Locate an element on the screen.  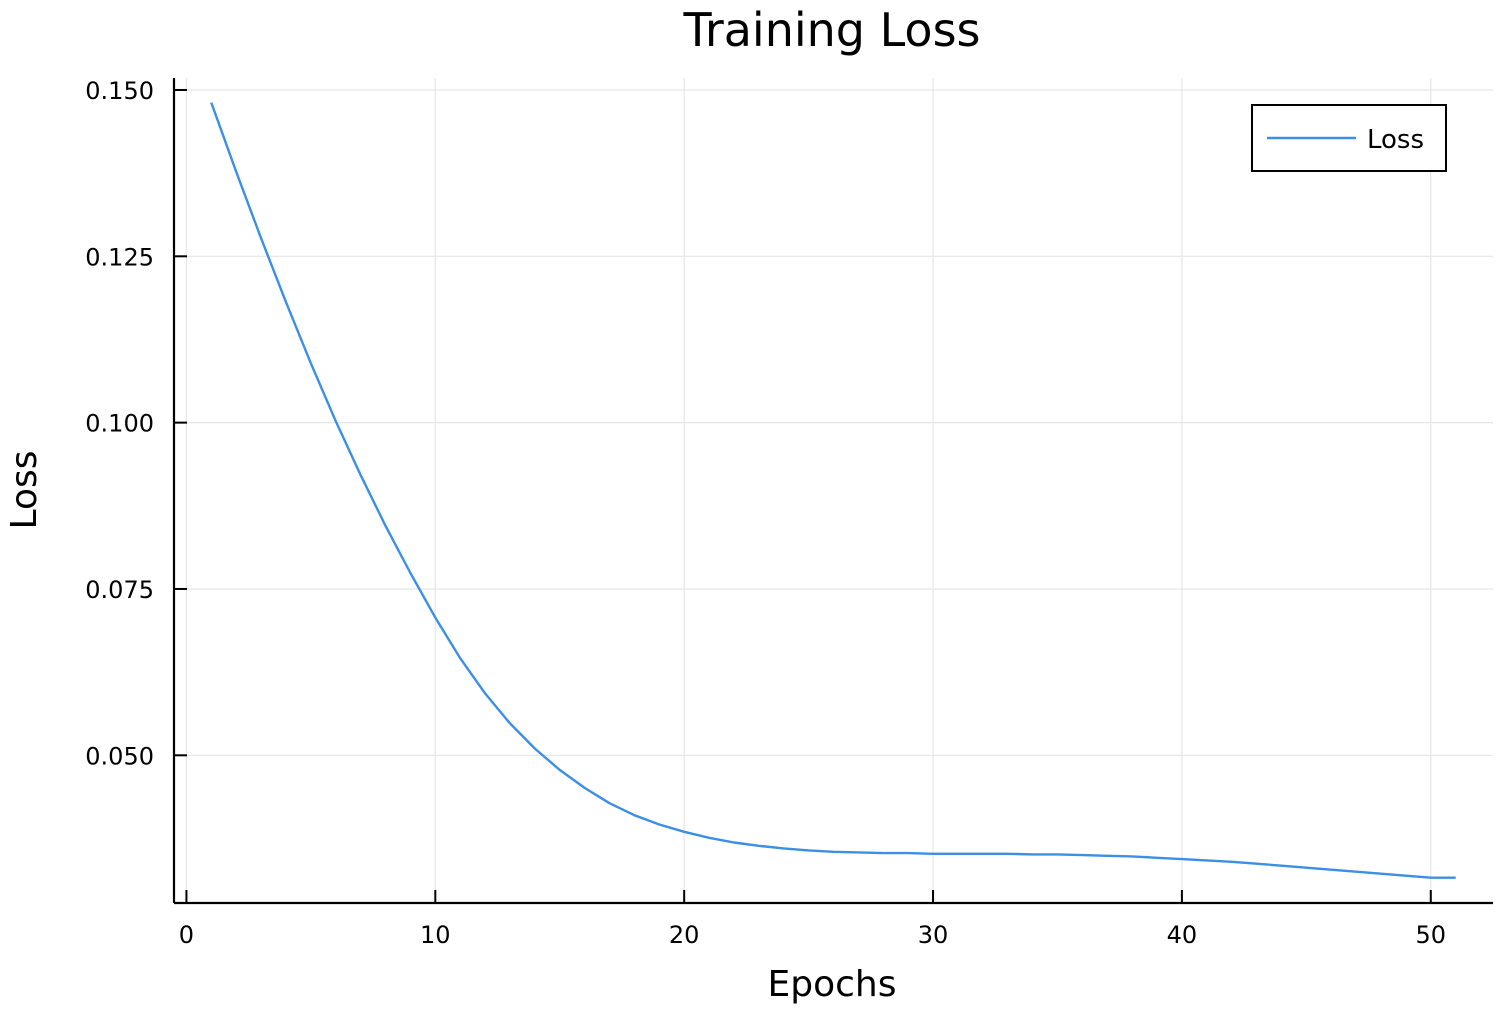
x-tick-label: 0 is located at coordinates (186, 935).